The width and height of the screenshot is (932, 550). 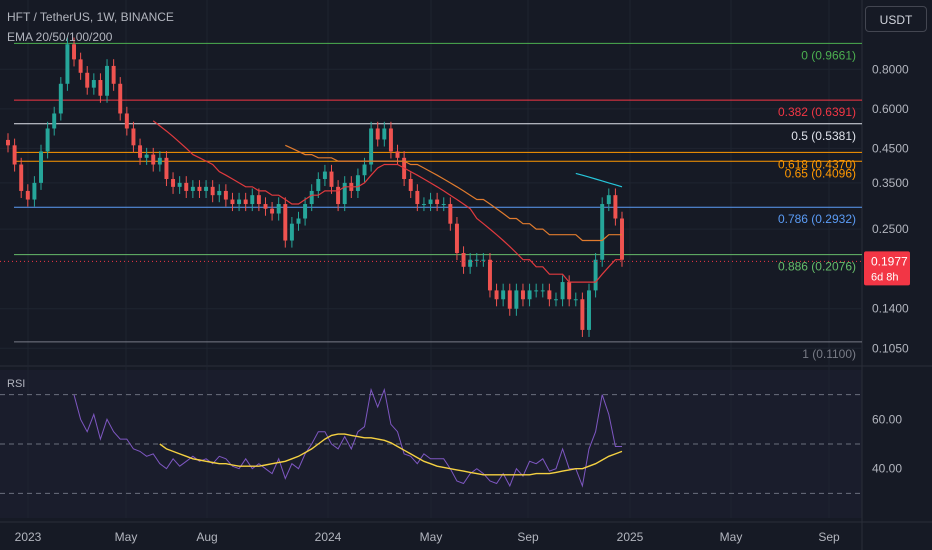 What do you see at coordinates (60, 37) in the screenshot?
I see `indicator-label: EMA 20/50/100/200` at bounding box center [60, 37].